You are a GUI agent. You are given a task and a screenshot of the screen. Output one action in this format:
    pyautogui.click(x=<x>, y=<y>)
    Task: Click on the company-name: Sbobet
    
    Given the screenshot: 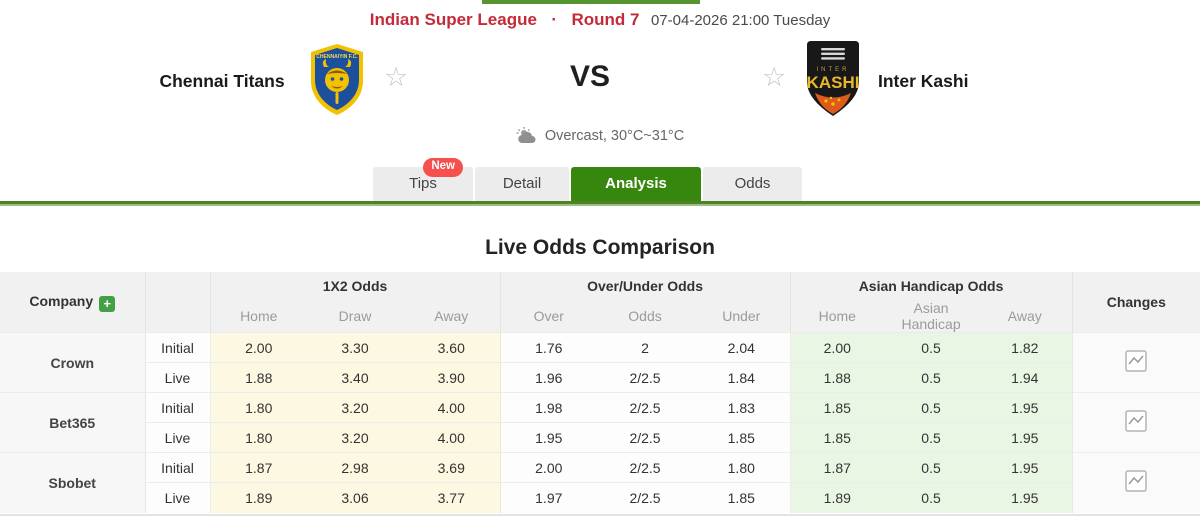 What is the action you would take?
    pyautogui.click(x=73, y=482)
    